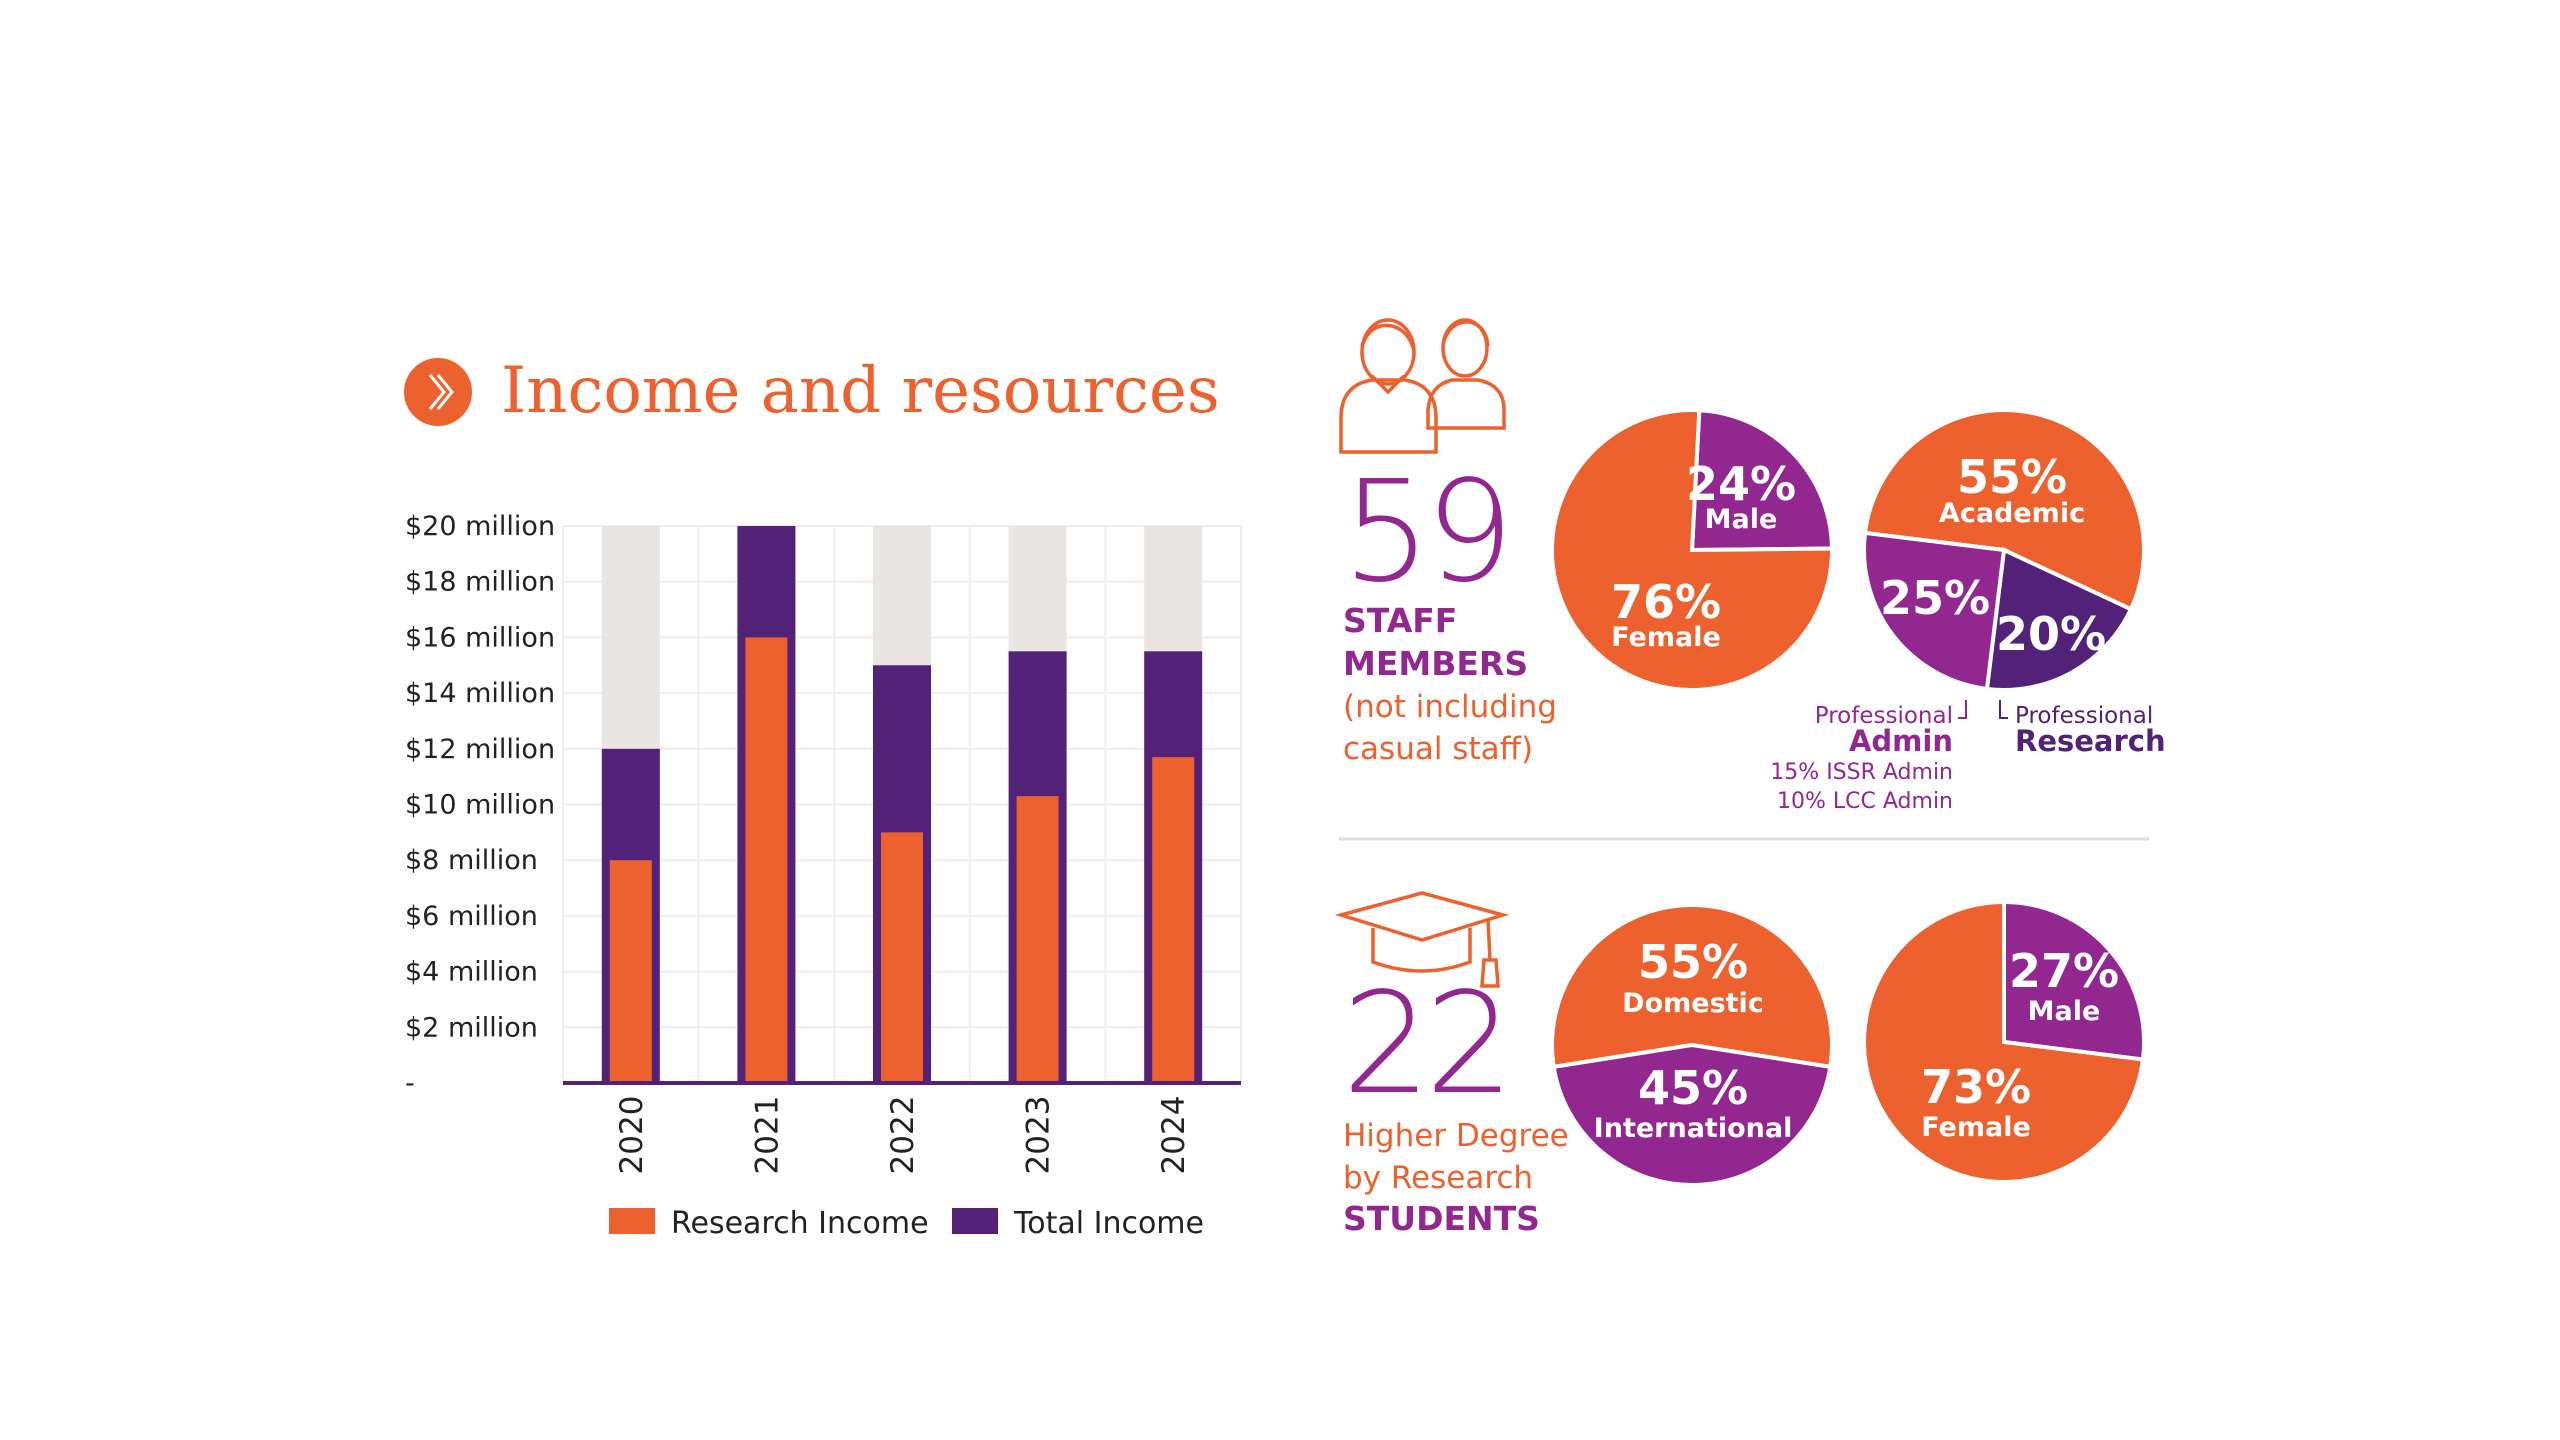 This screenshot has height=1440, width=2560. I want to click on pie-category-label: International, so click(1693, 1128).